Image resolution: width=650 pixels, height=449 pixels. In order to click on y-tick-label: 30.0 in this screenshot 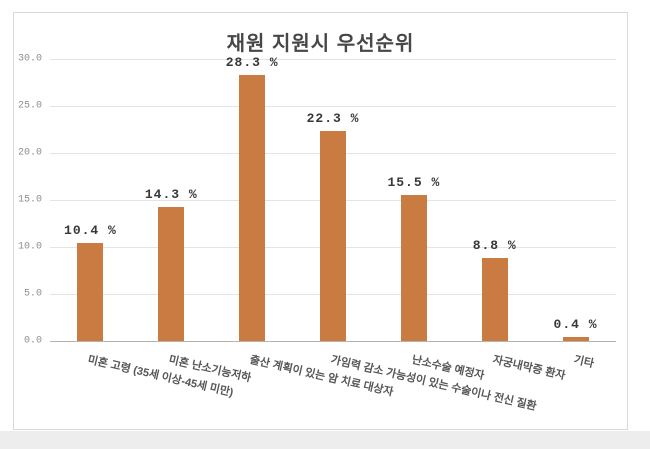, I will do `click(29, 59)`.